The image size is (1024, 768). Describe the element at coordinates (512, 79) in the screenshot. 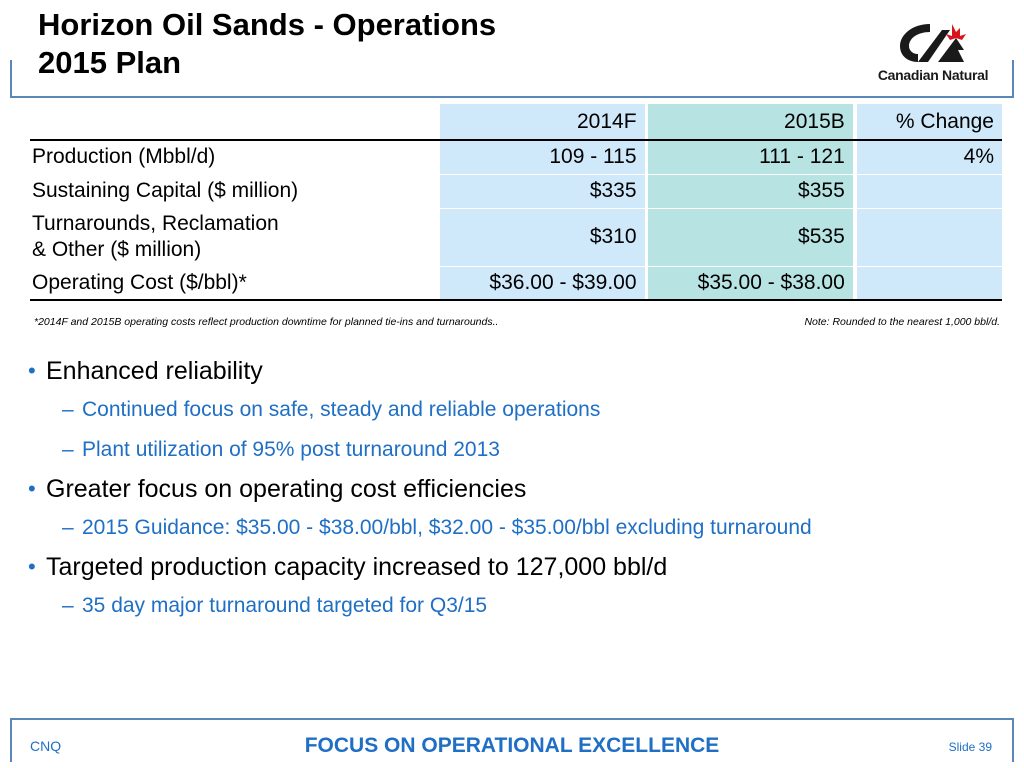

I see `slide-frame-top` at that location.